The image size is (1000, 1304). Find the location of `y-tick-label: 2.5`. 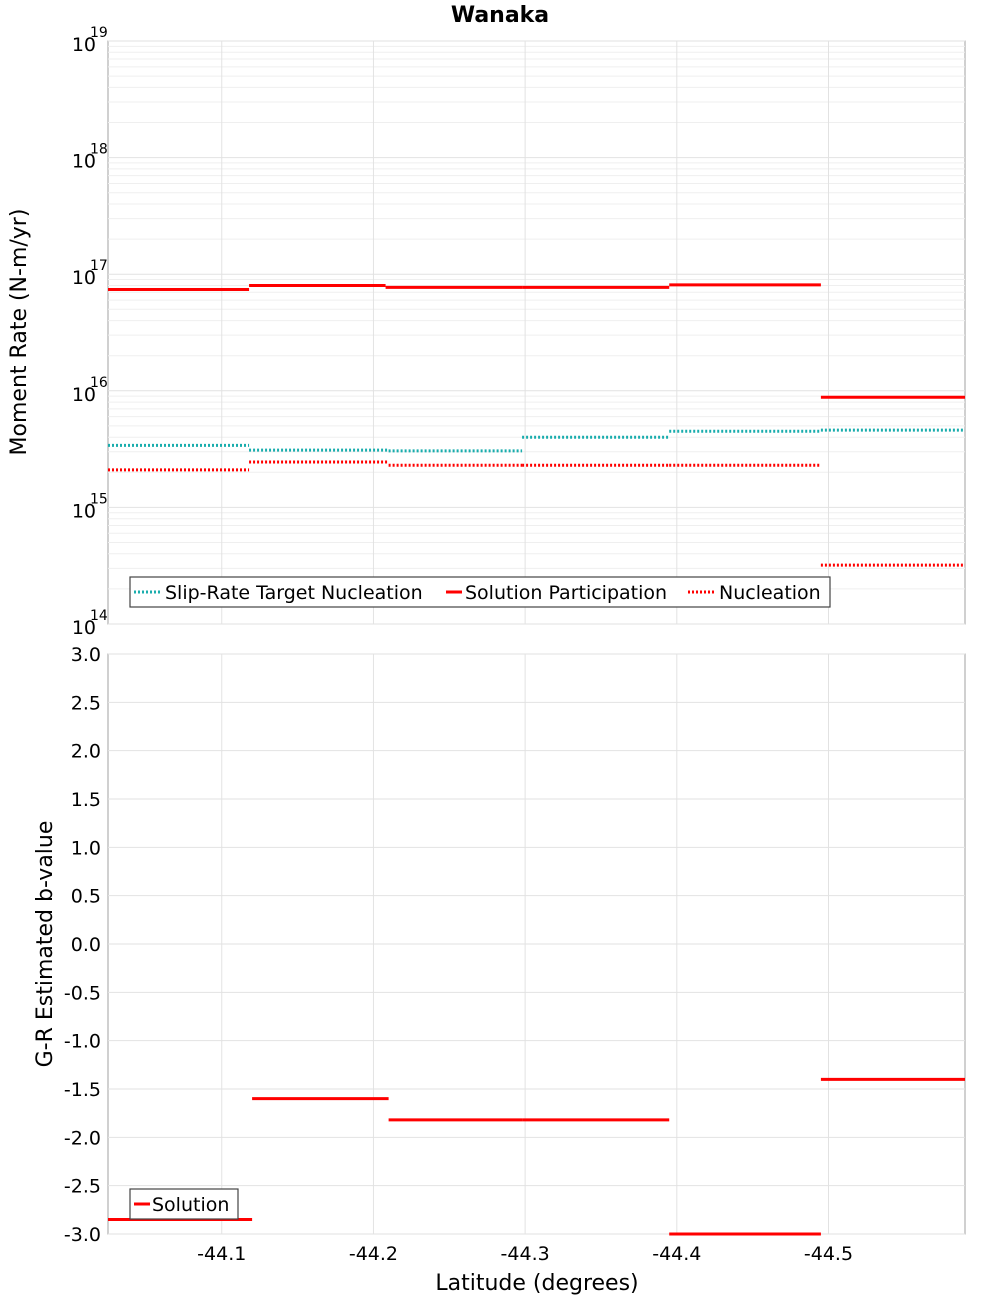

y-tick-label: 2.5 is located at coordinates (86, 703).